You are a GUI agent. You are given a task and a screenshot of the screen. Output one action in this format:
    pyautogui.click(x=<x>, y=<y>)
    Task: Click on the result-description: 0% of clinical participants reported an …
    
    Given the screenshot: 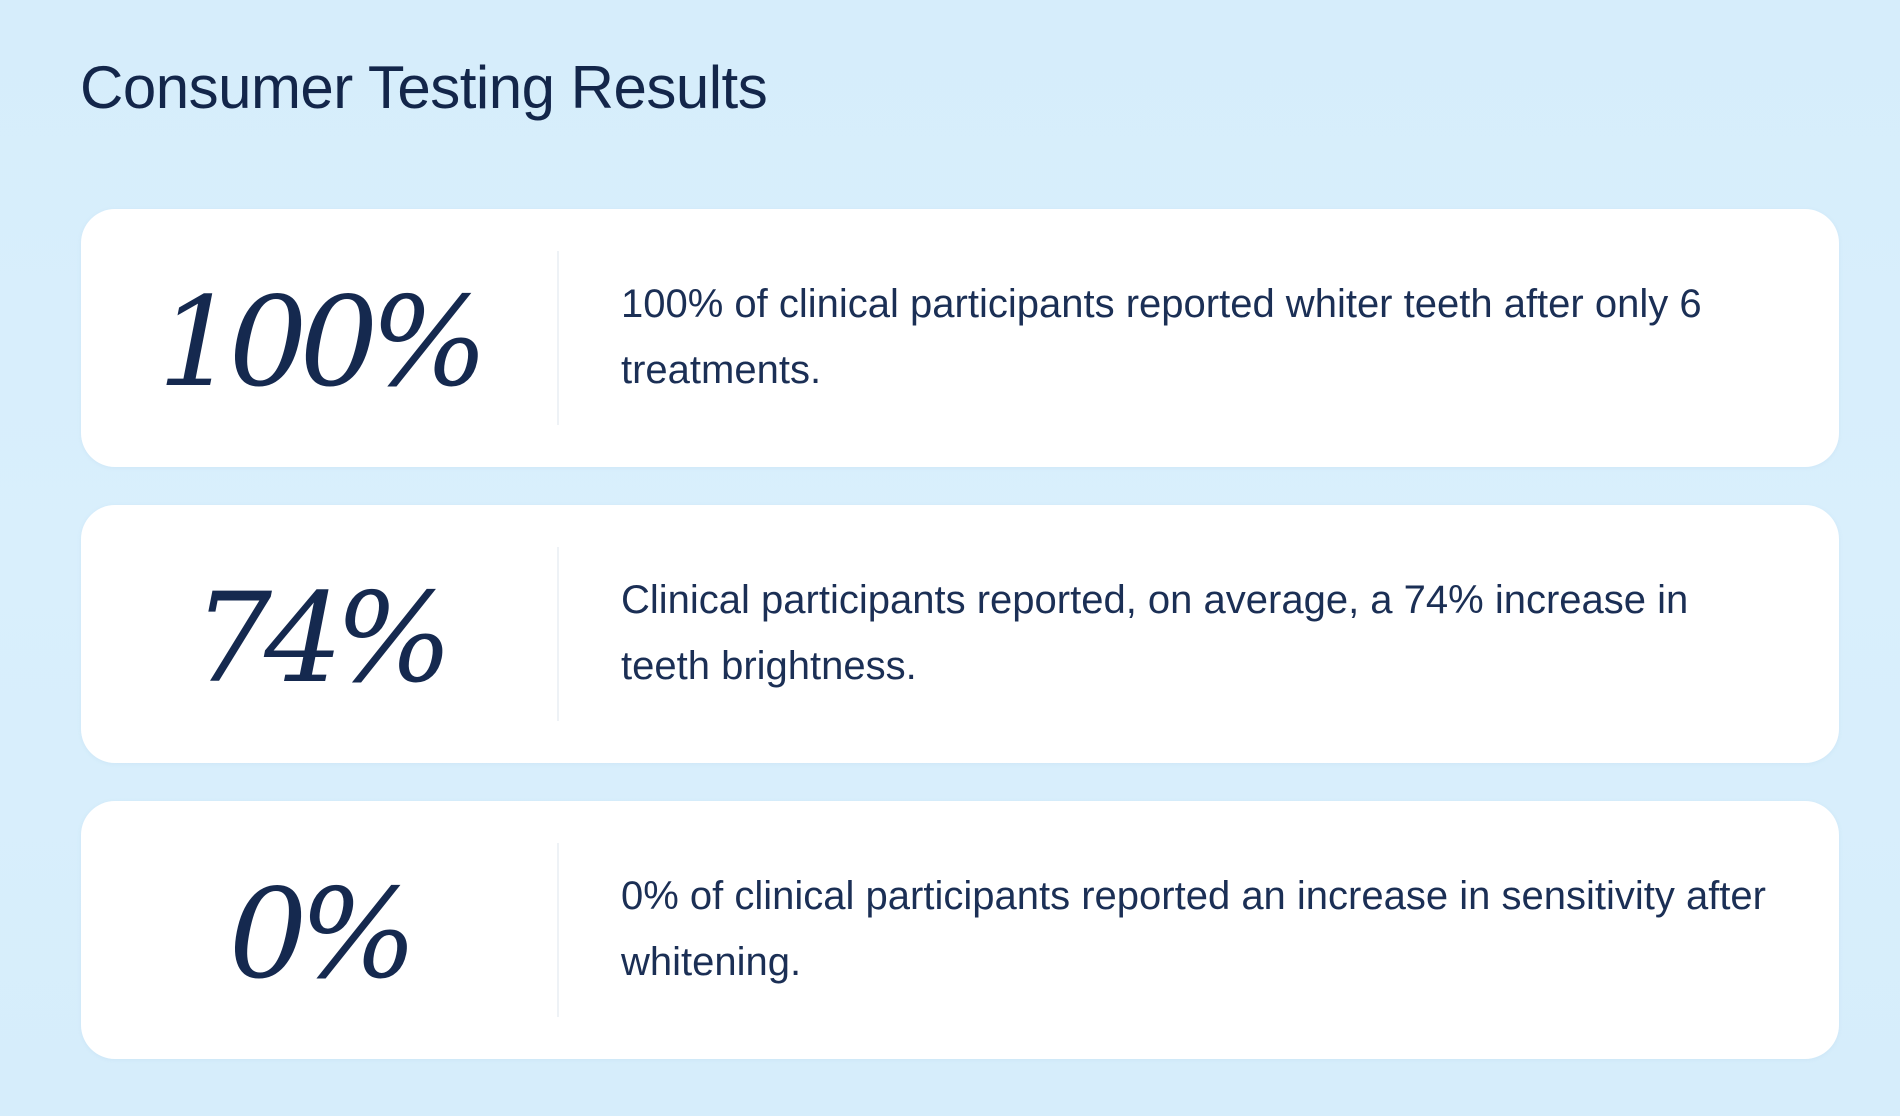 What is the action you would take?
    pyautogui.click(x=1193, y=929)
    